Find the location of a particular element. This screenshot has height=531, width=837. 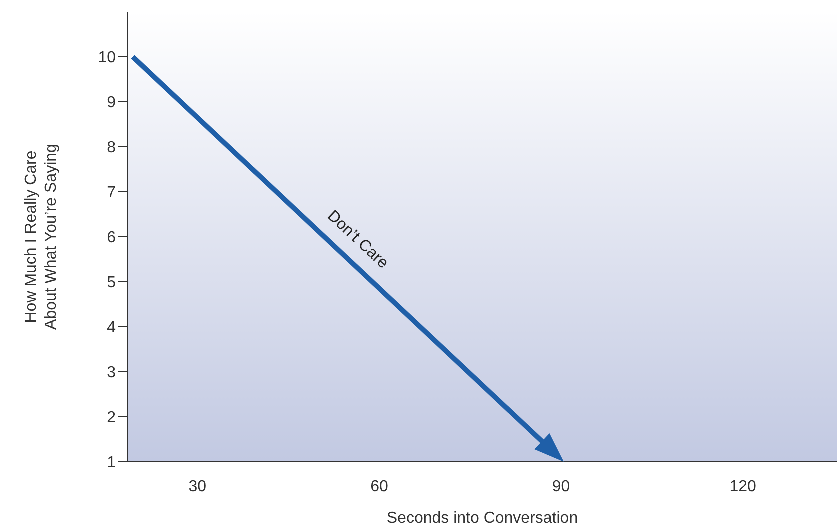

y-tick-label: 8 is located at coordinates (111, 148).